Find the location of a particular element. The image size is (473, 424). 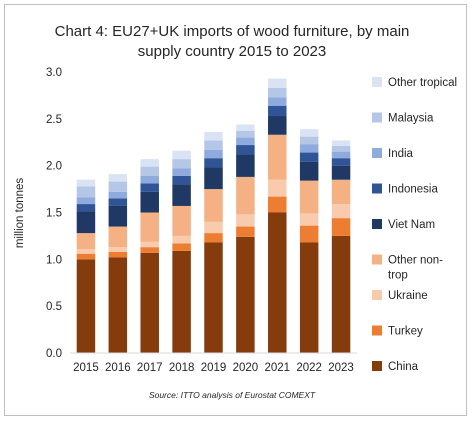

y-tick-label: 0.0 is located at coordinates (54, 354).